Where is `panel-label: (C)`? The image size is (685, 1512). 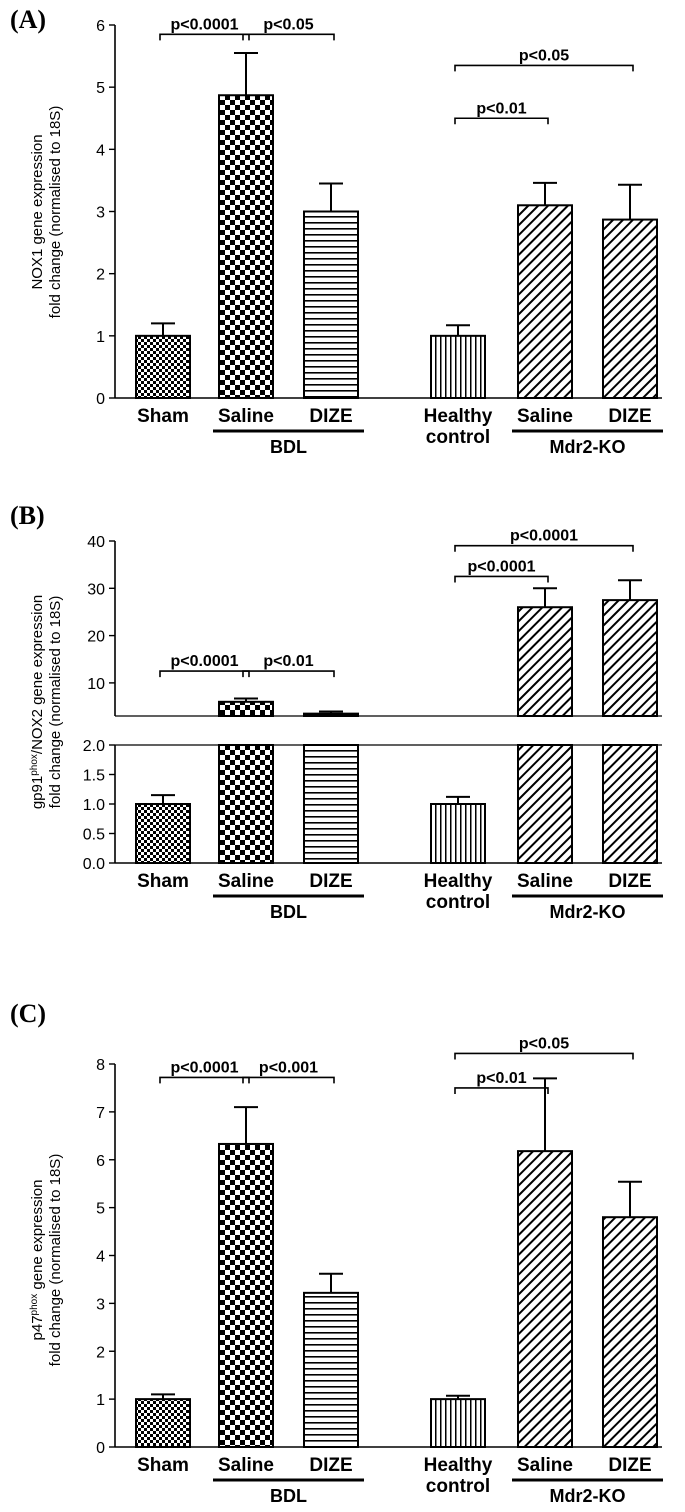 panel-label: (C) is located at coordinates (28, 1013).